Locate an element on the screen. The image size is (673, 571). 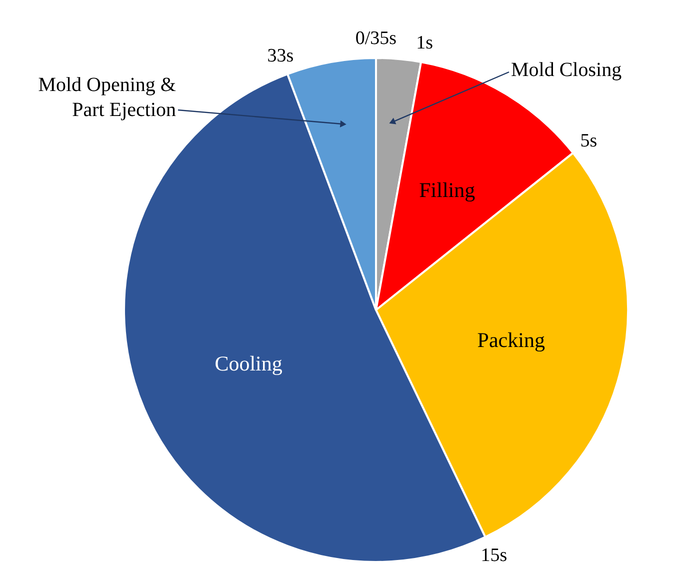
text: 5s is located at coordinates (589, 141).